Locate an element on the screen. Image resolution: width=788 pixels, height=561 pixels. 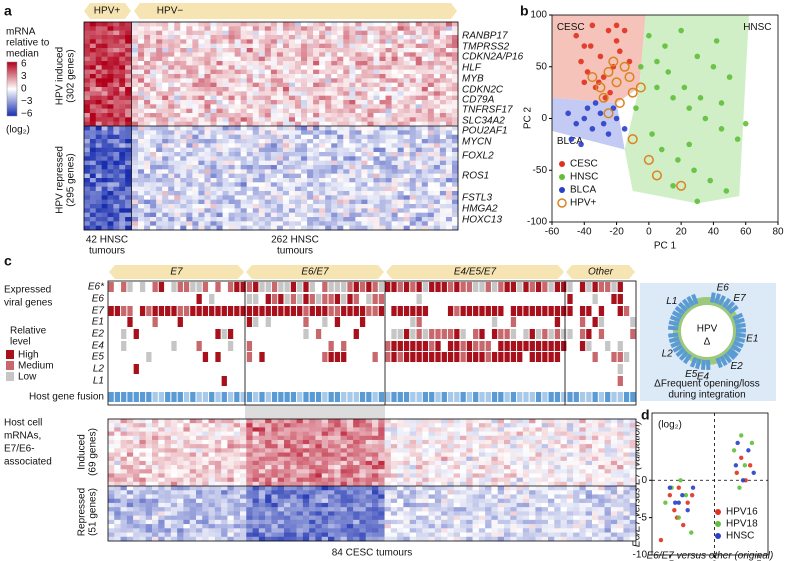
gene-label: HOXC13 is located at coordinates (482, 220).